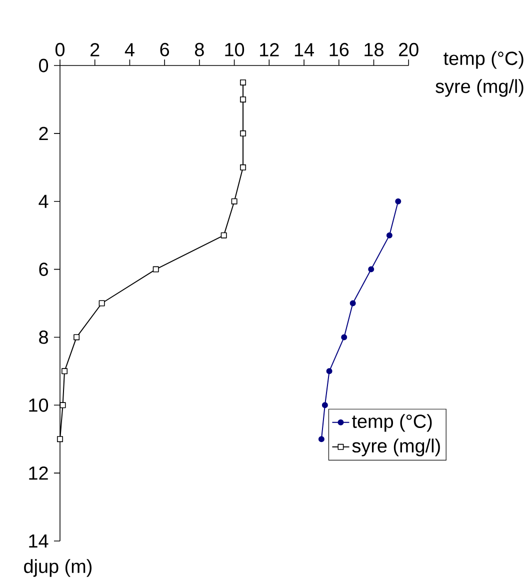 The height and width of the screenshot is (579, 532). What do you see at coordinates (480, 88) in the screenshot?
I see `text: syre (mg/l)` at bounding box center [480, 88].